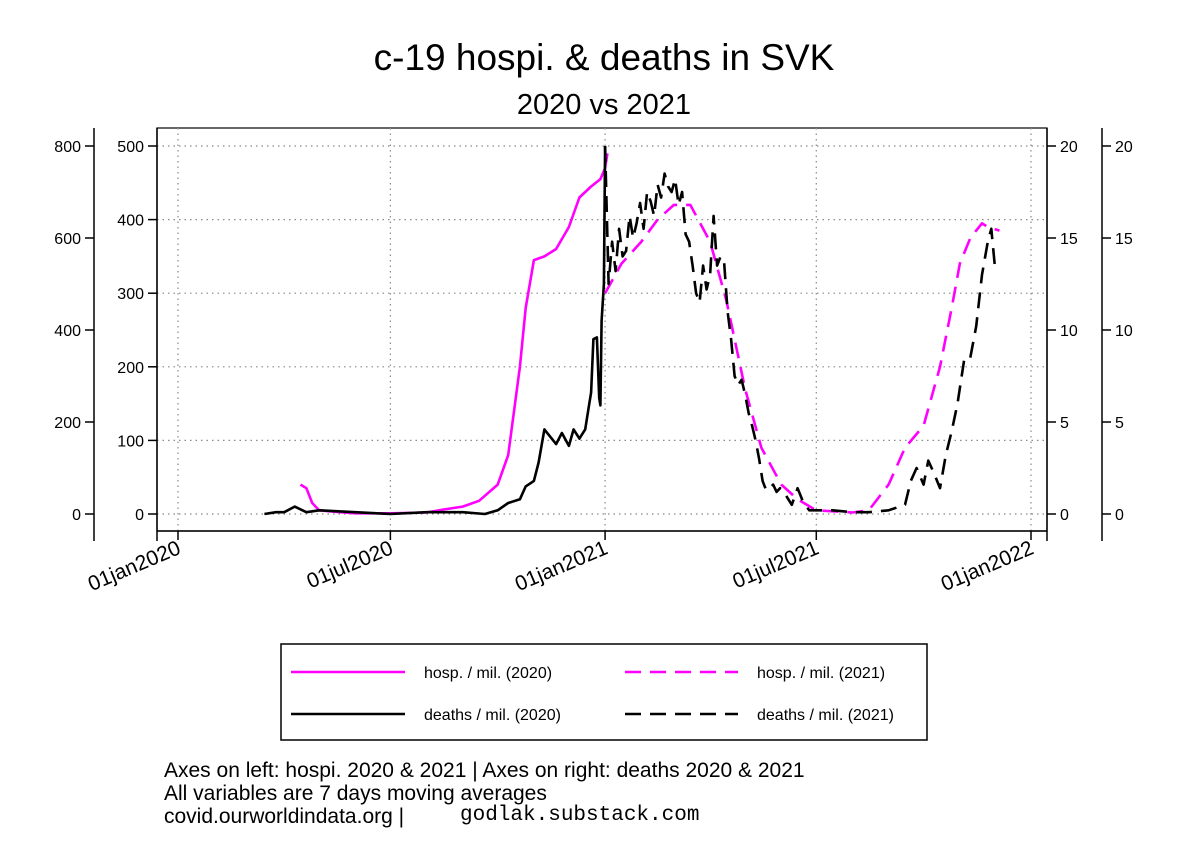 The image size is (1188, 864). Describe the element at coordinates (355, 793) in the screenshot. I see `note-moving-average: All variables are 7 days moving averages` at that location.